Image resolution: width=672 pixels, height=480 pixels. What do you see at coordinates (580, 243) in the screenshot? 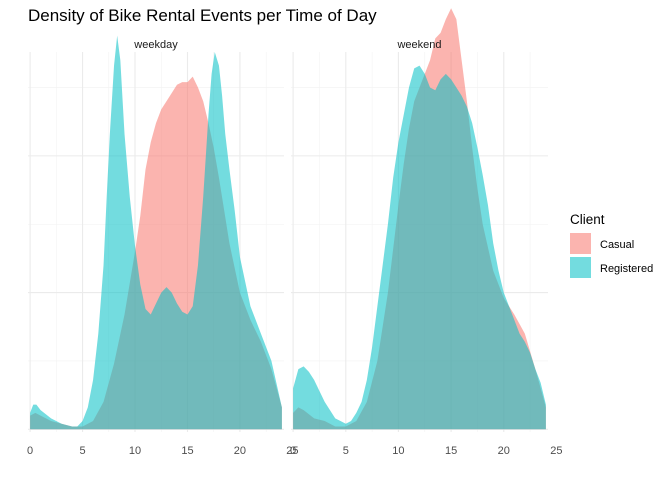
I see `legend-swatch-casual` at bounding box center [580, 243].